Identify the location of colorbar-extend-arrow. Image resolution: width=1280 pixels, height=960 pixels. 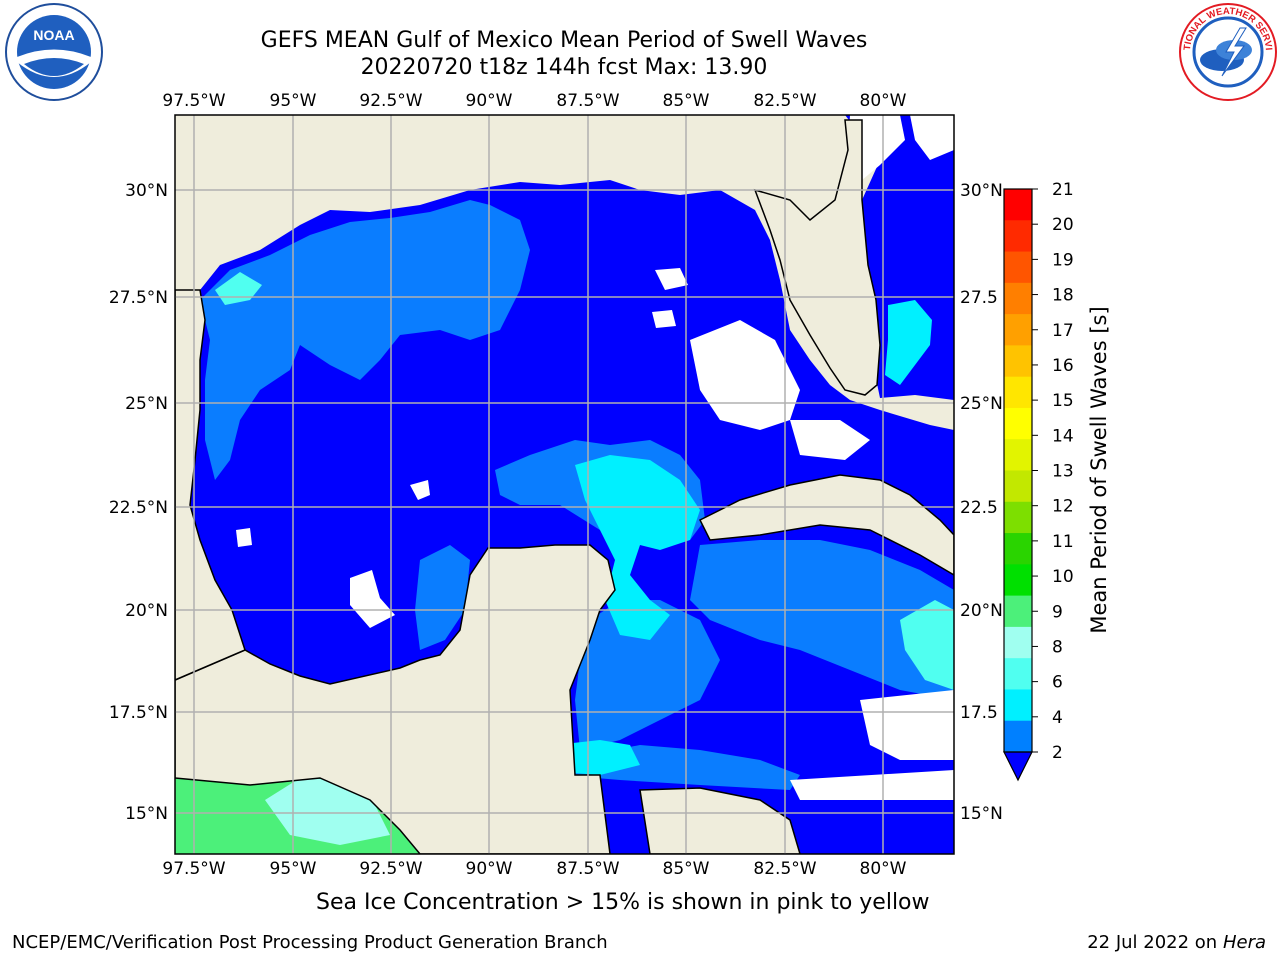
(1018, 766).